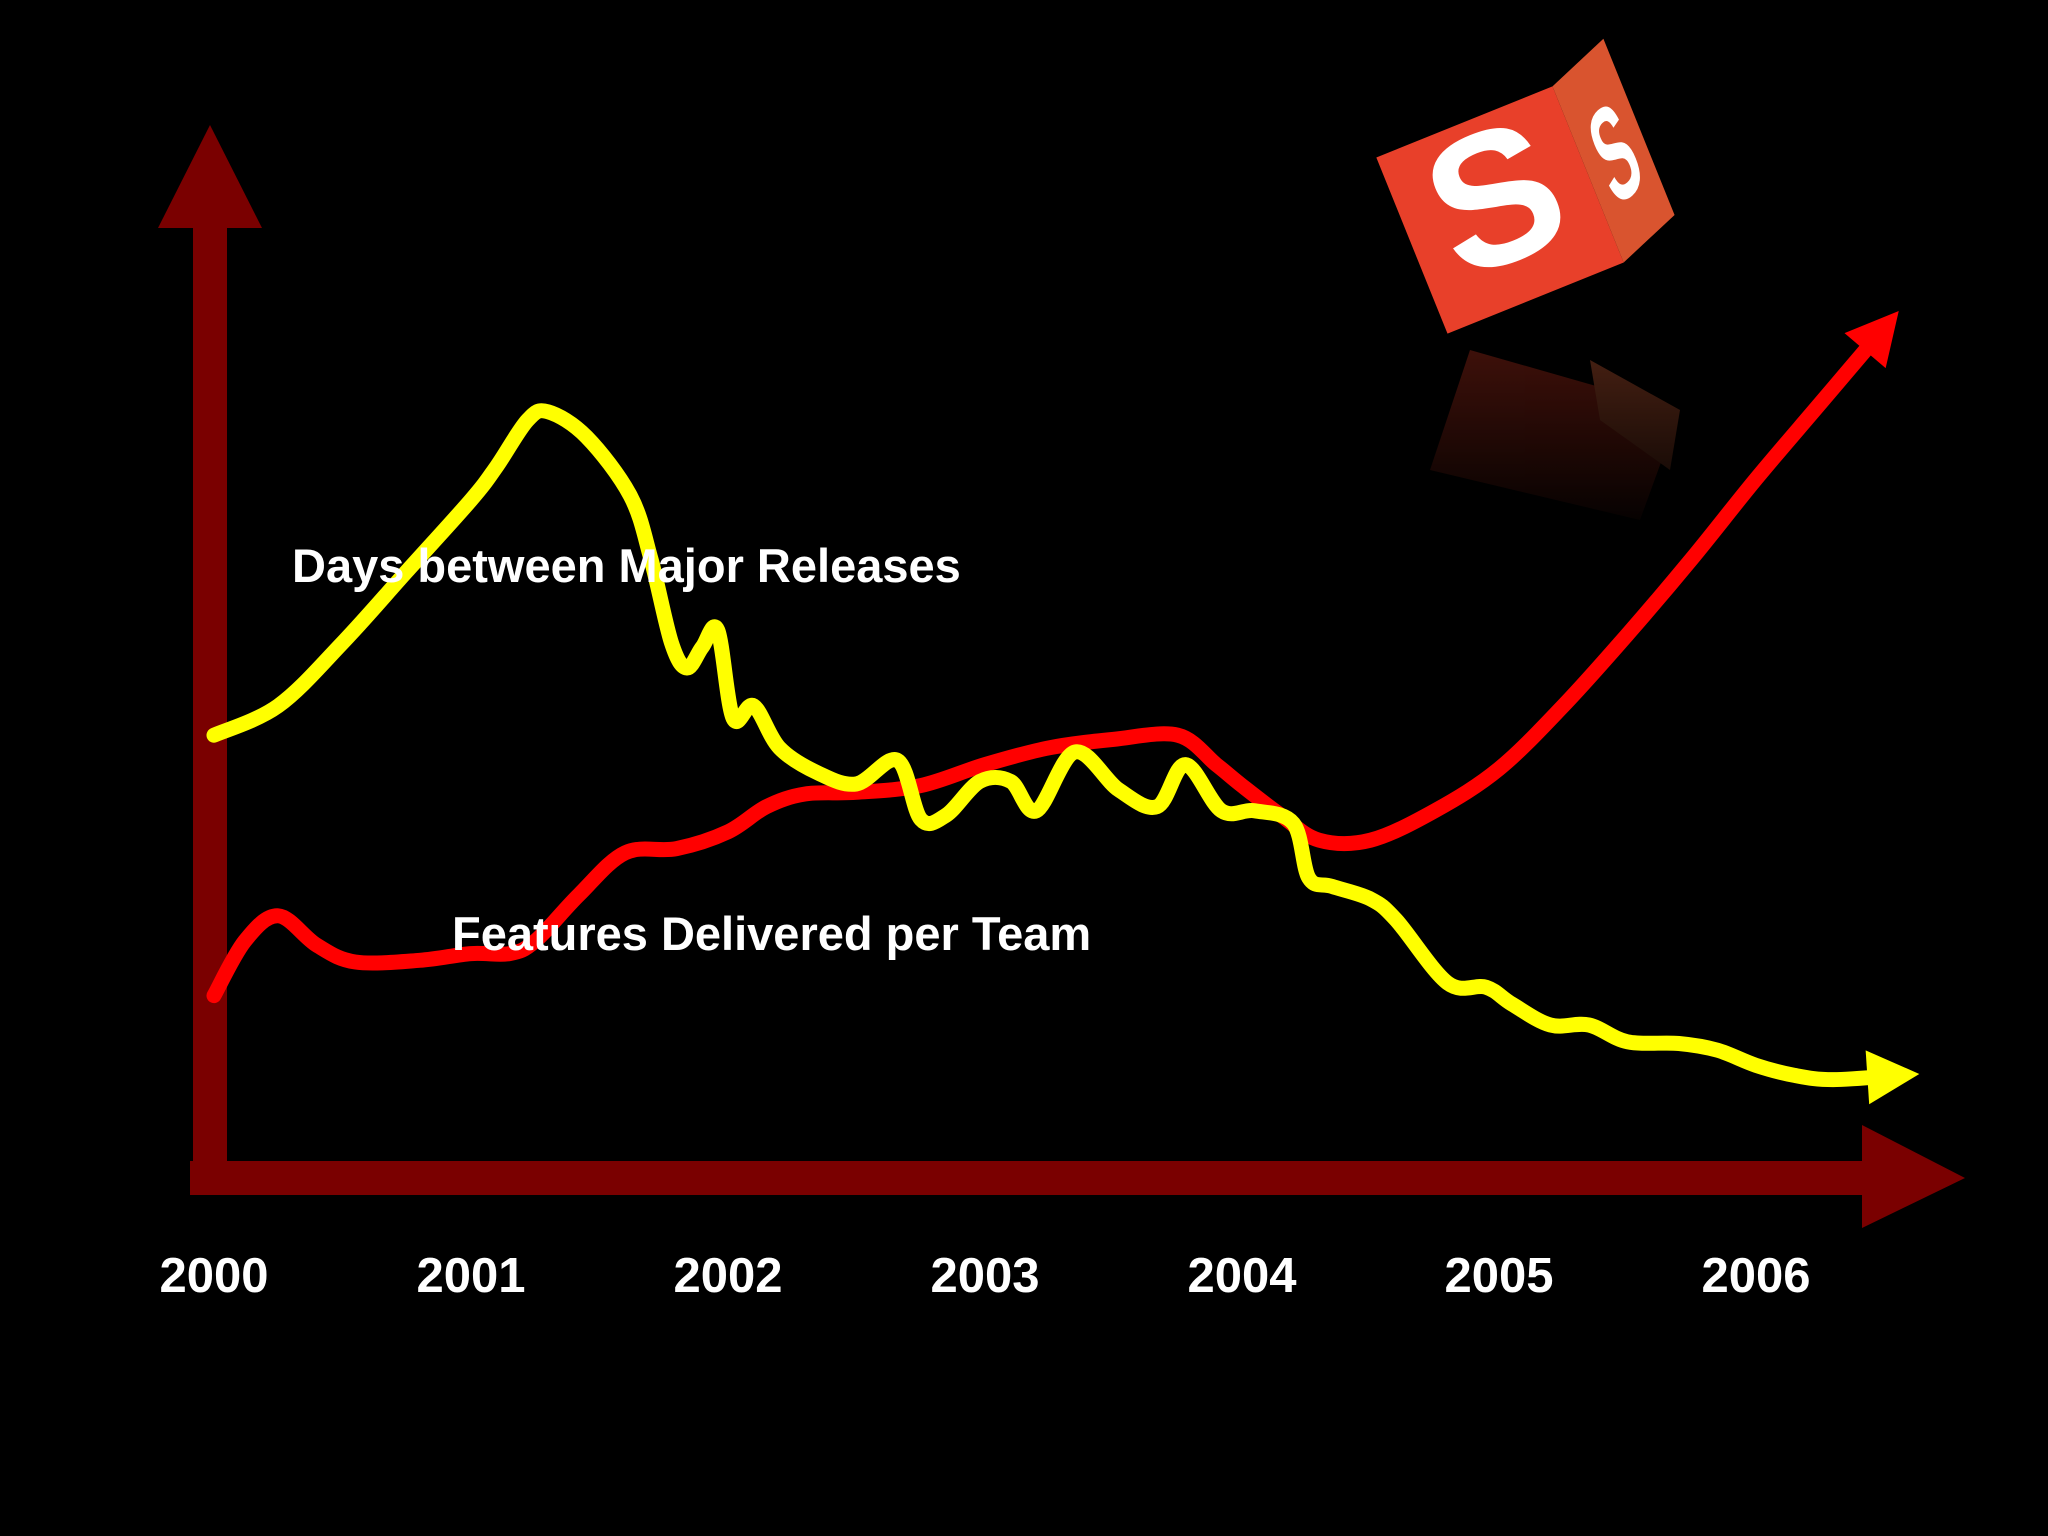 The image size is (2048, 1536). Describe the element at coordinates (1613, 150) in the screenshot. I see `logo-cube-side-face` at that location.